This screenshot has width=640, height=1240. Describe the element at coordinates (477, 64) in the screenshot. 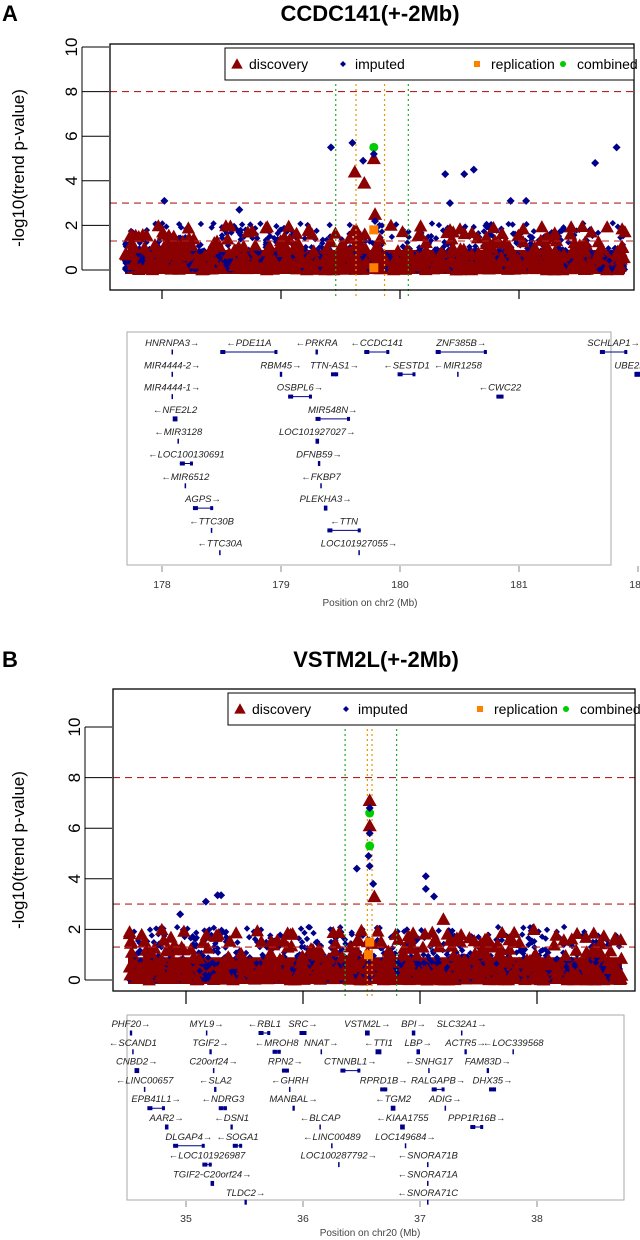

I see `legend-replication-icon` at that location.